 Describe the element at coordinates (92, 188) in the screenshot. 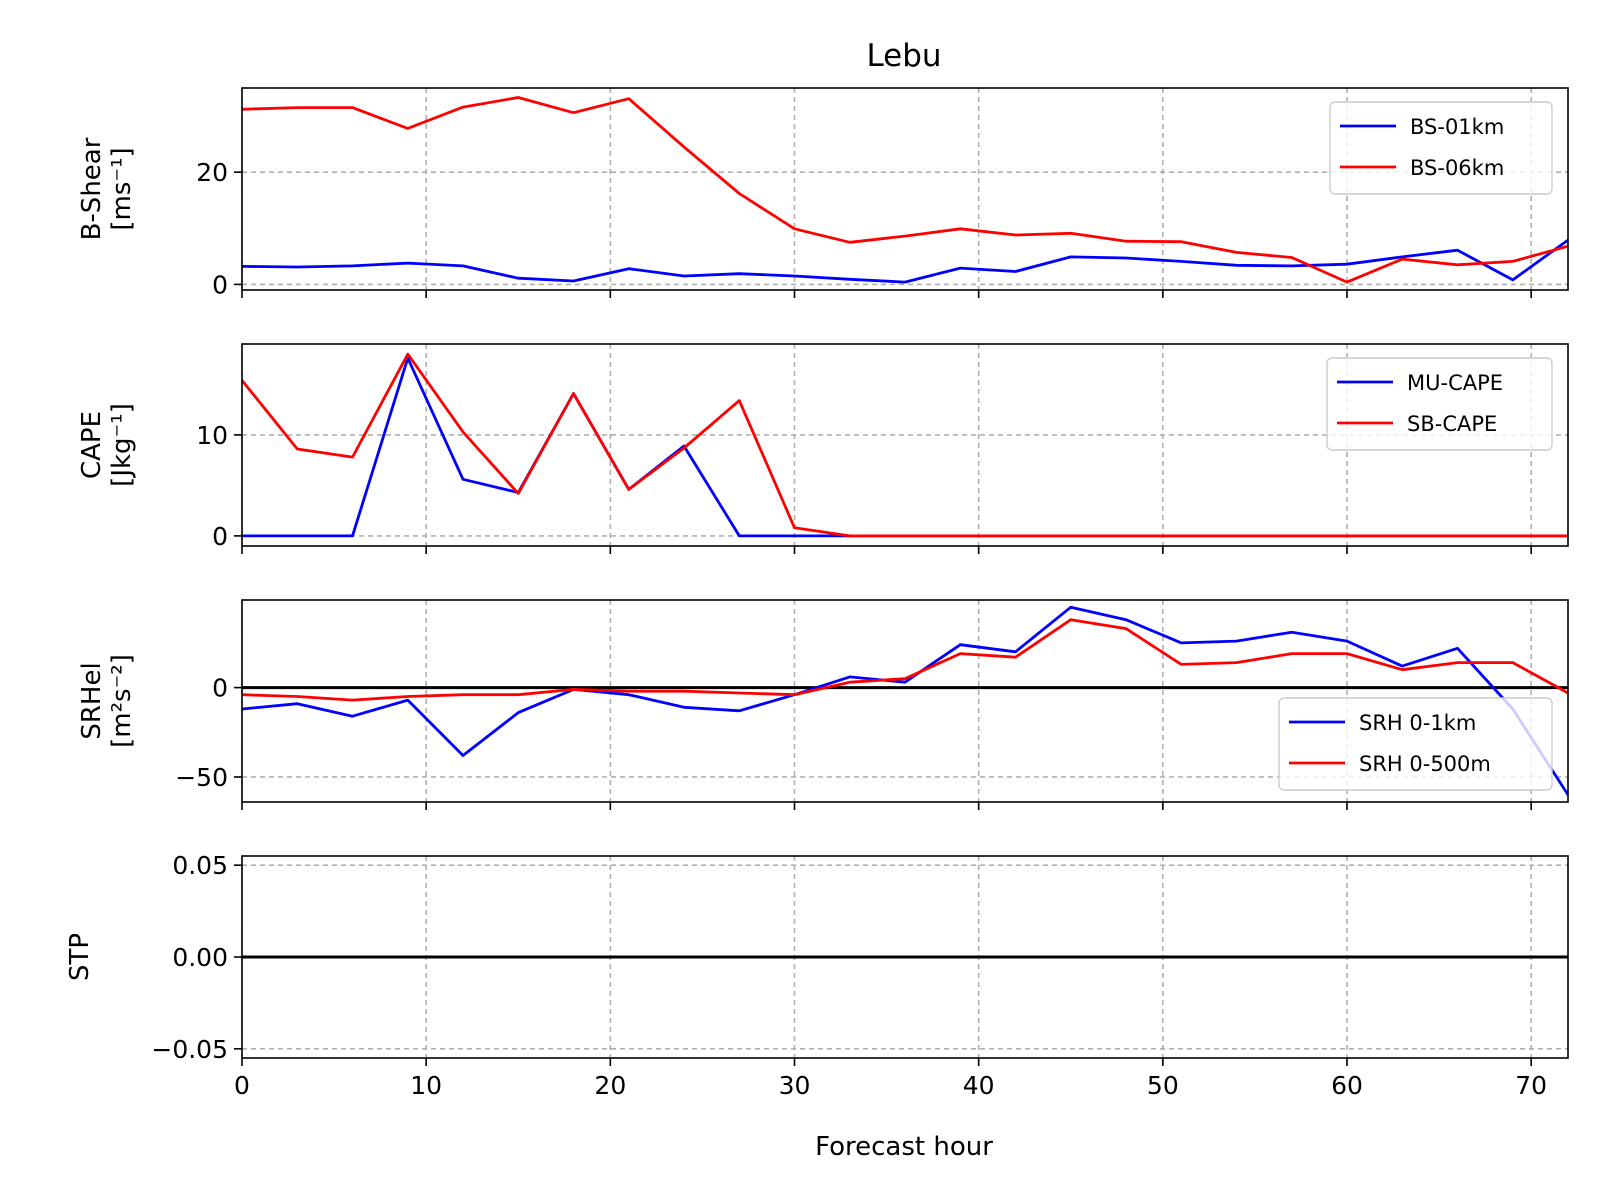

I see `y-axis-label: B-Shear` at that location.